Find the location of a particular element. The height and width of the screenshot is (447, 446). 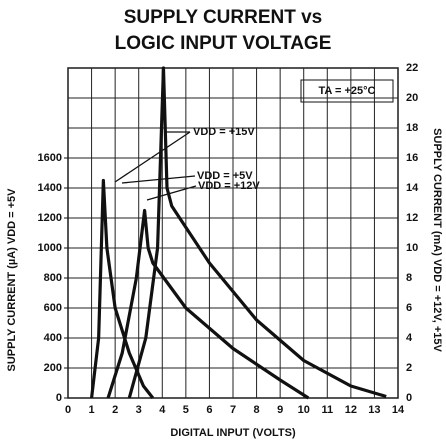

y-axis-label: SUPPLY CURRENT (µA) VDD = +5V is located at coordinates (12, 280).